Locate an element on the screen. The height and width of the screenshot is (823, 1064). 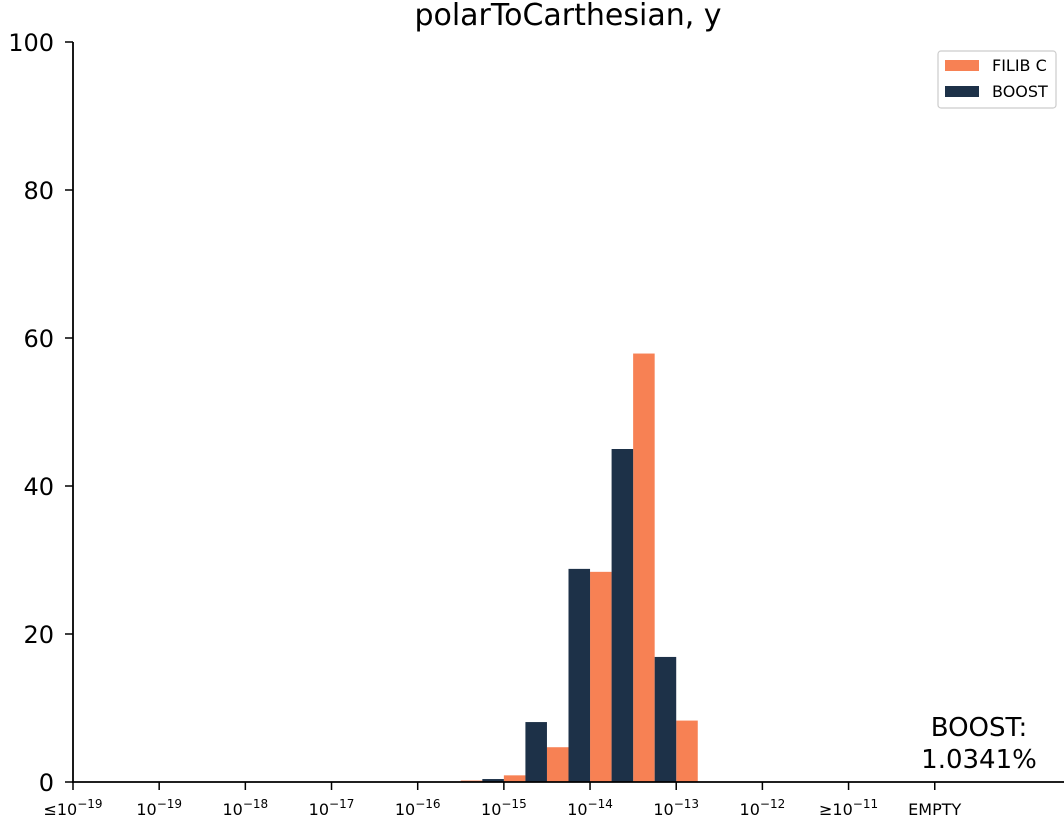
annotation-line2: 1.0341% is located at coordinates (979, 760).